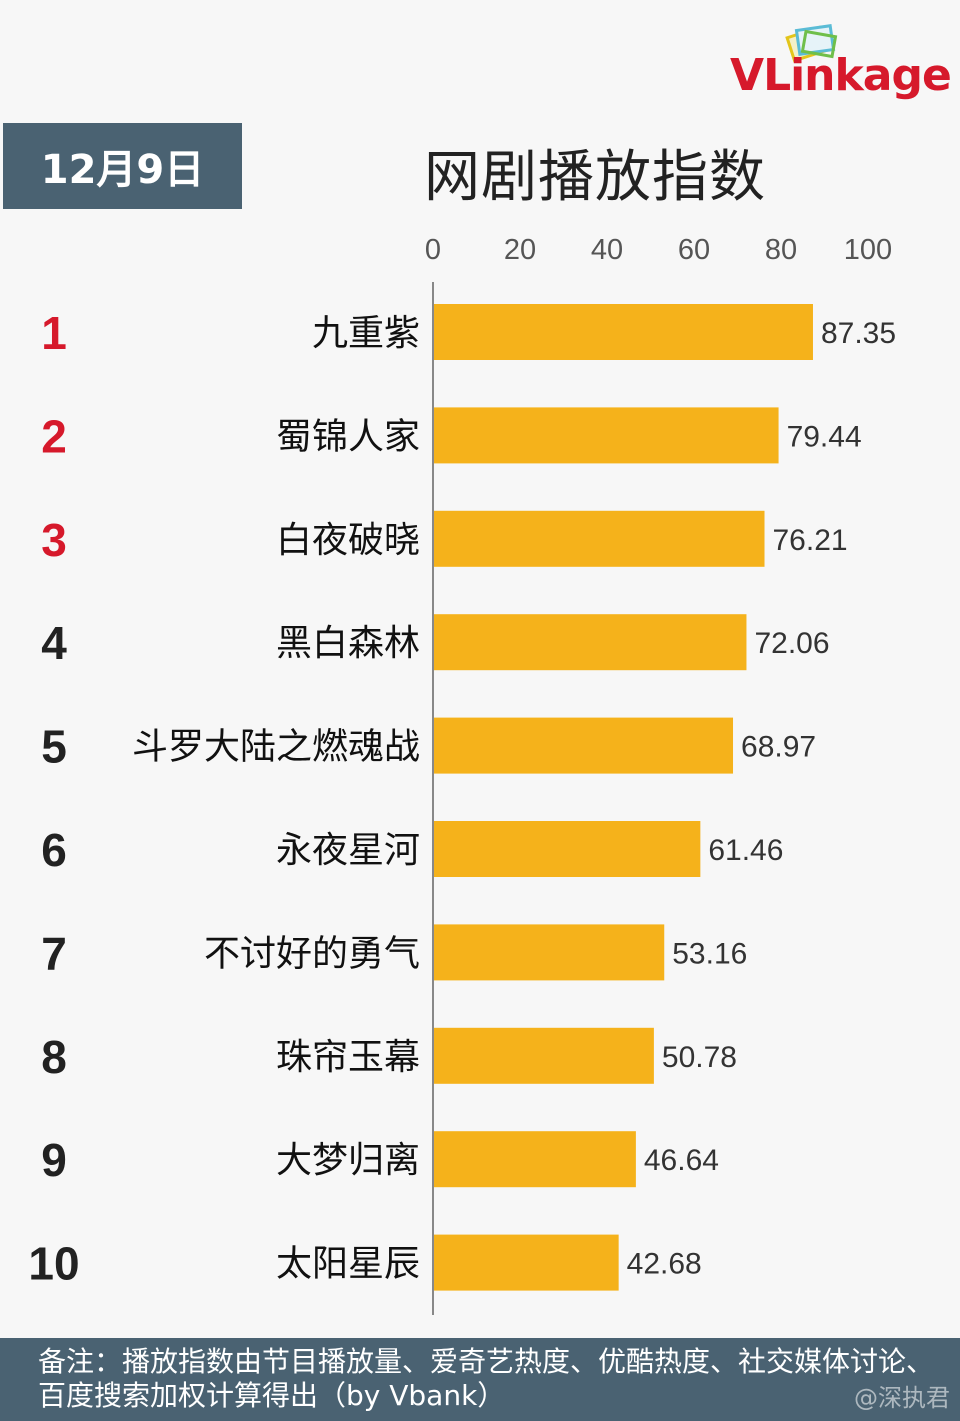 The height and width of the screenshot is (1421, 960). I want to click on value-label: 46.64, so click(681, 1160).